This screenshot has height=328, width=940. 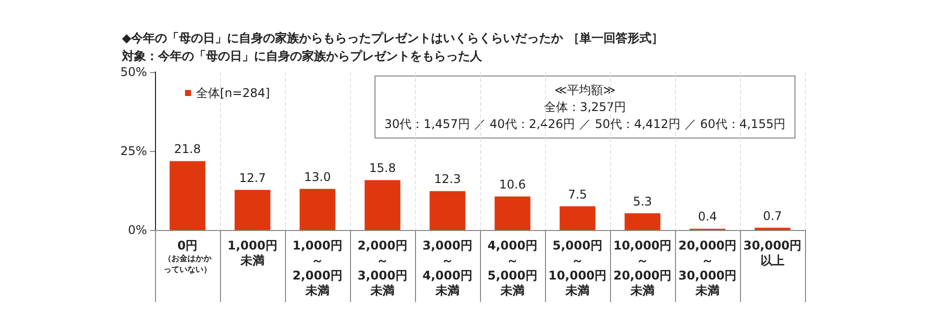 I want to click on x-tick-label: 3,000円～4,000円未満, so click(x=447, y=268).